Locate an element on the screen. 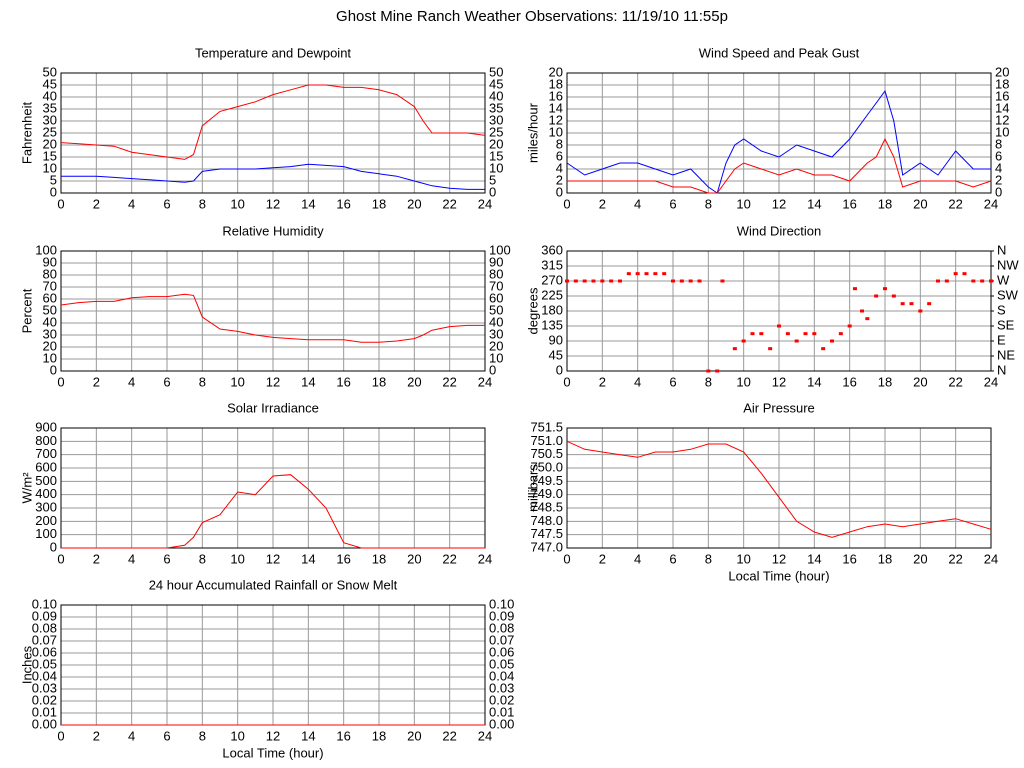 This screenshot has width=1024, height=768. y-tick-label: 50 is located at coordinates (50, 309).